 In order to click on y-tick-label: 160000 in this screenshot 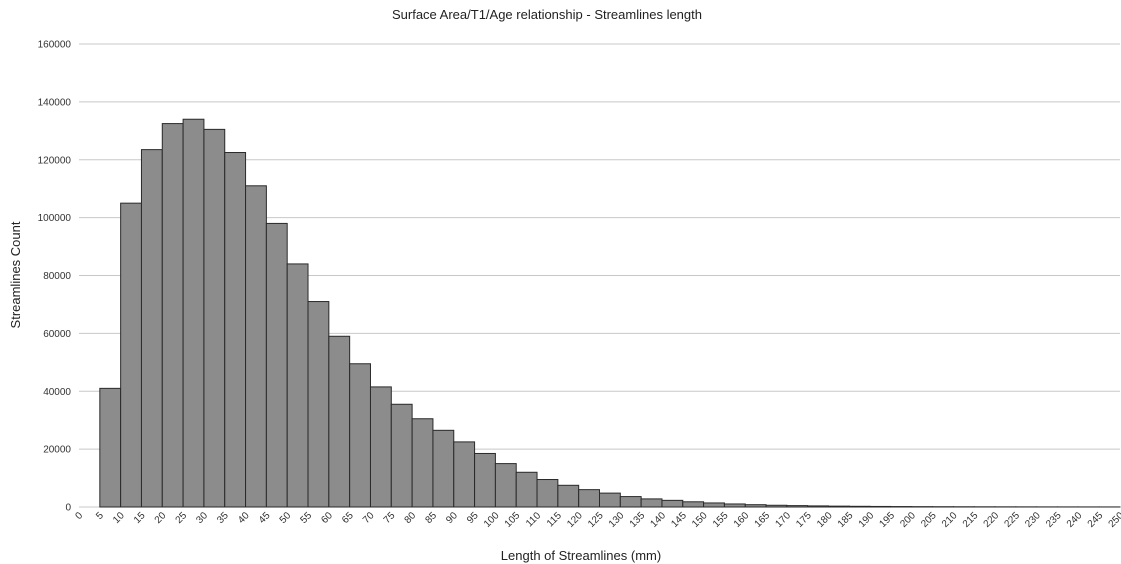, I will do `click(55, 45)`.